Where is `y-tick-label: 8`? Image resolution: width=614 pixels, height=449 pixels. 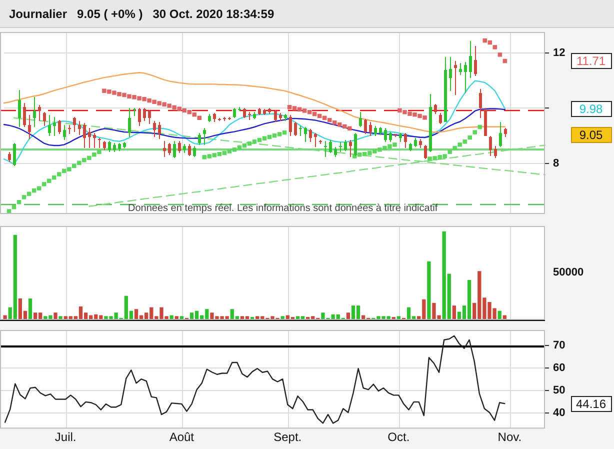 y-tick-label: 8 is located at coordinates (556, 163).